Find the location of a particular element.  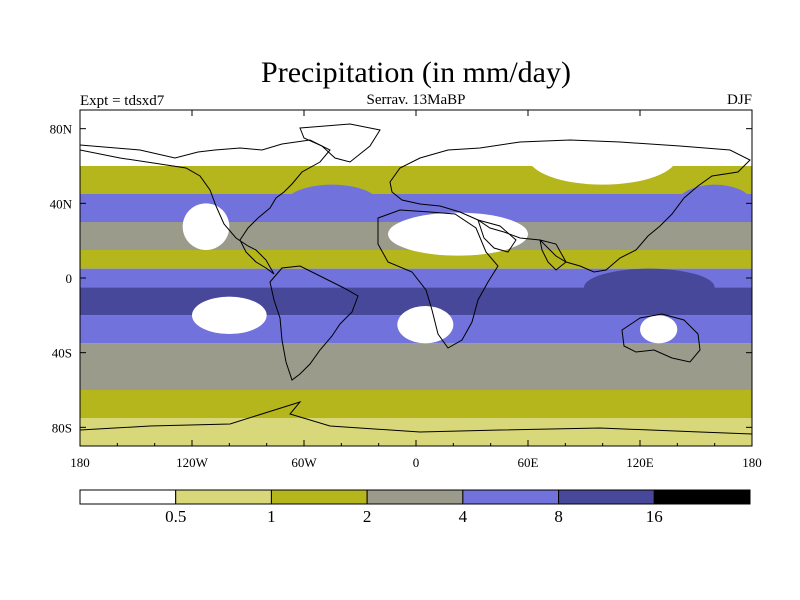

colorbar-label-1: 1 is located at coordinates (271, 516).